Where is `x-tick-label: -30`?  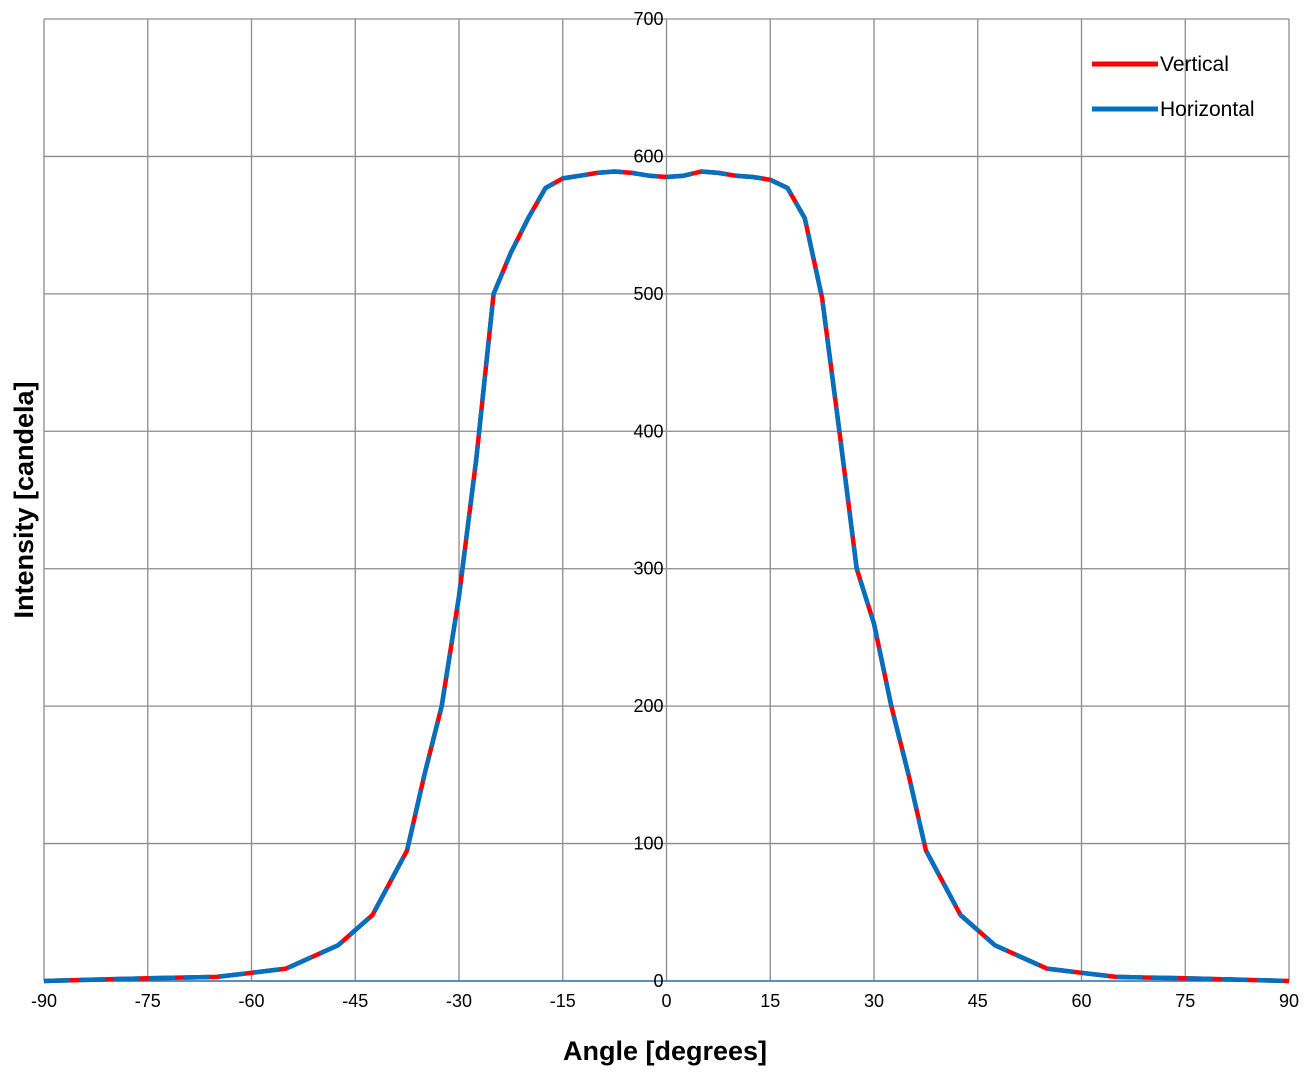
x-tick-label: -30 is located at coordinates (459, 1001).